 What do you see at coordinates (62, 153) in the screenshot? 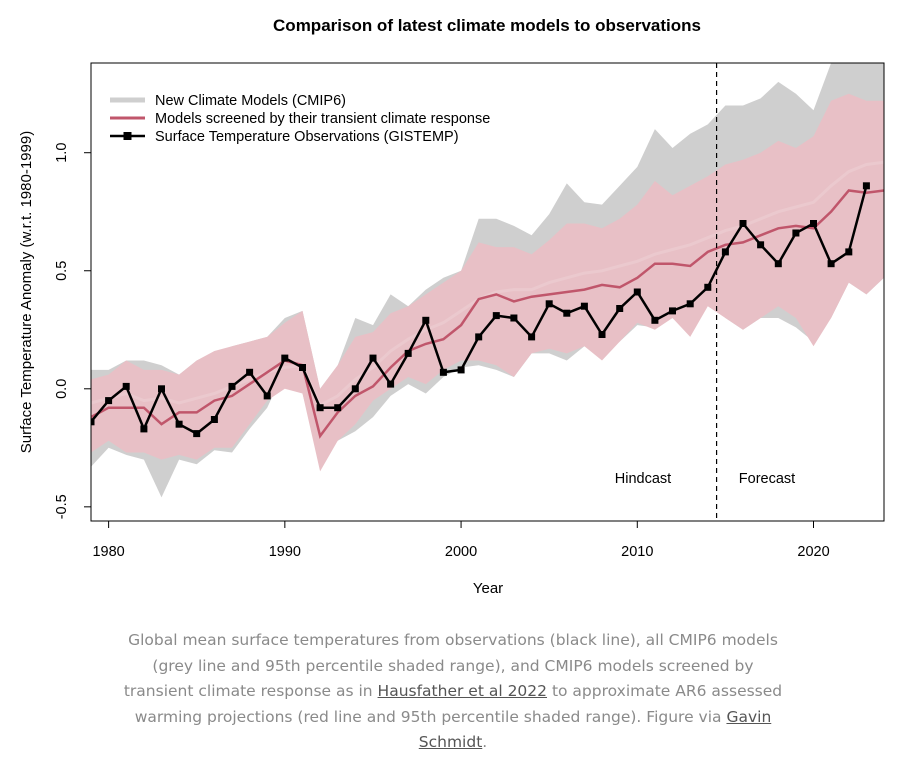
I see `y-tick-label: 1.0` at bounding box center [62, 153].